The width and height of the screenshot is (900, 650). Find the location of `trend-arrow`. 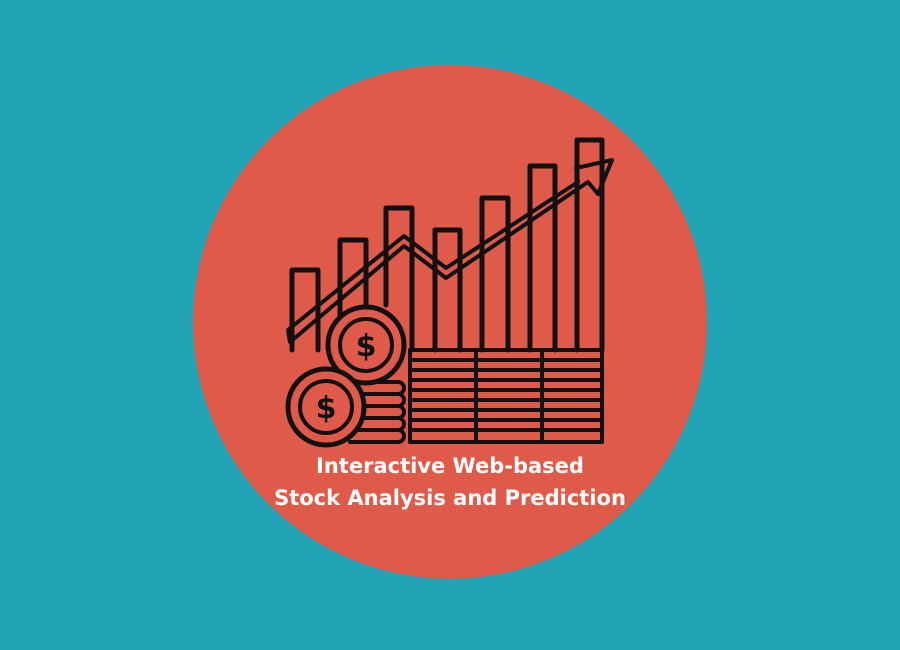

trend-arrow is located at coordinates (450, 251).